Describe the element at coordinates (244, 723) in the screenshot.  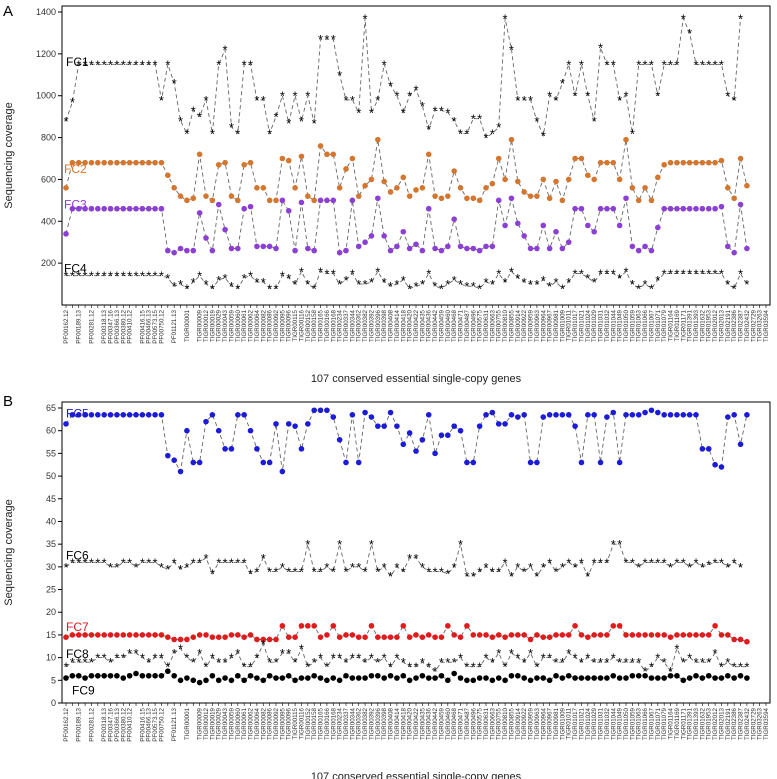
I see `x-tick-label: TIGR00061` at that location.